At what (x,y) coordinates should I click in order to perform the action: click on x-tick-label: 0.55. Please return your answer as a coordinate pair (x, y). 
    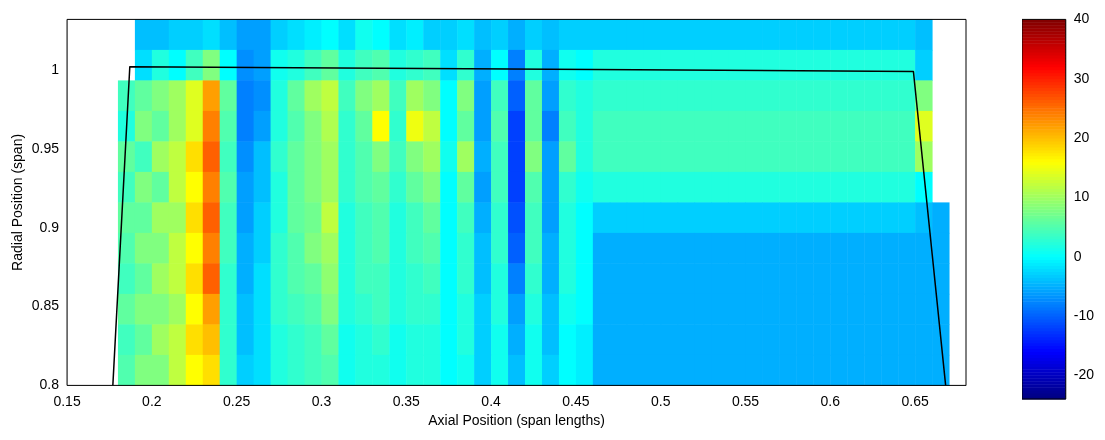
    Looking at the image, I should click on (745, 400).